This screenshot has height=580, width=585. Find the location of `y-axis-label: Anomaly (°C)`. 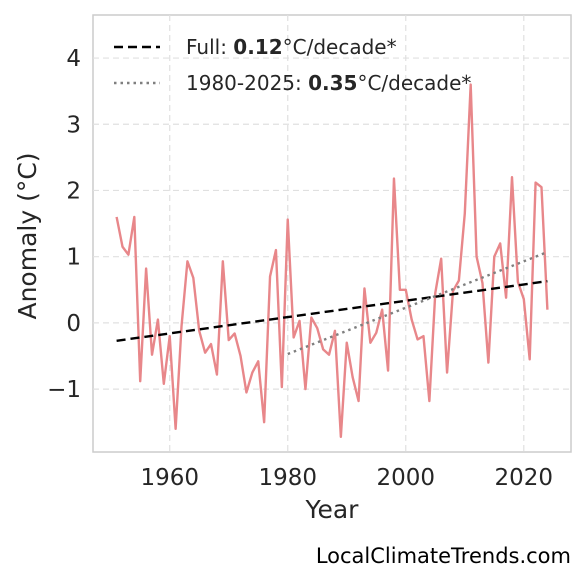

y-axis-label: Anomaly (°C) is located at coordinates (27, 235).